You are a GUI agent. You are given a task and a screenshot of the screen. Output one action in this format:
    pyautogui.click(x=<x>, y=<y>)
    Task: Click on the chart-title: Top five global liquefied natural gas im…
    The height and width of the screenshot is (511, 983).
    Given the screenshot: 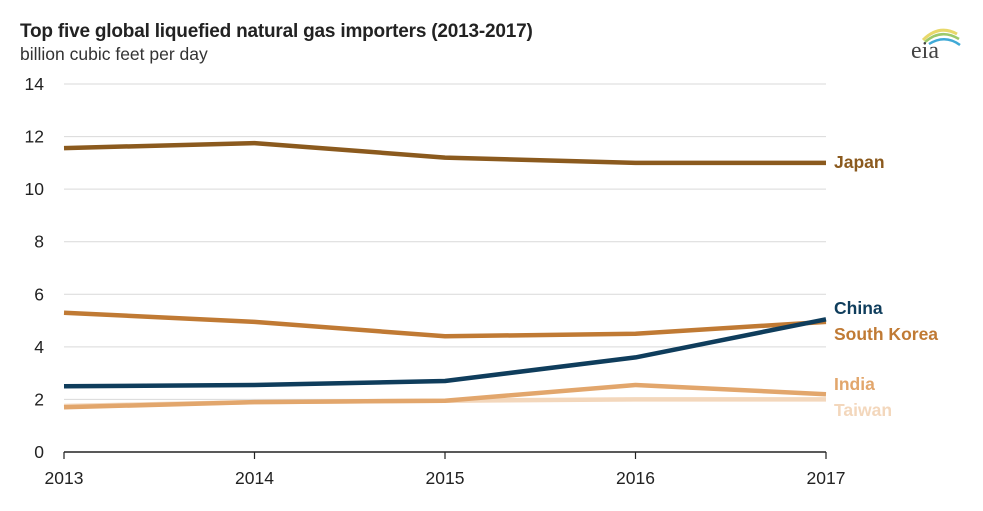 What is the action you would take?
    pyautogui.click(x=276, y=31)
    